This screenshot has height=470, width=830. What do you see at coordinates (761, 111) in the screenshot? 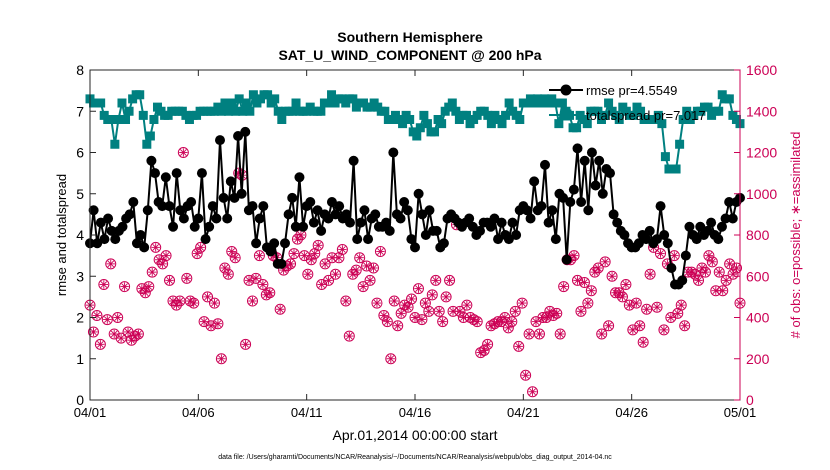
I see `y-right-tick-label: 1400` at bounding box center [761, 111].